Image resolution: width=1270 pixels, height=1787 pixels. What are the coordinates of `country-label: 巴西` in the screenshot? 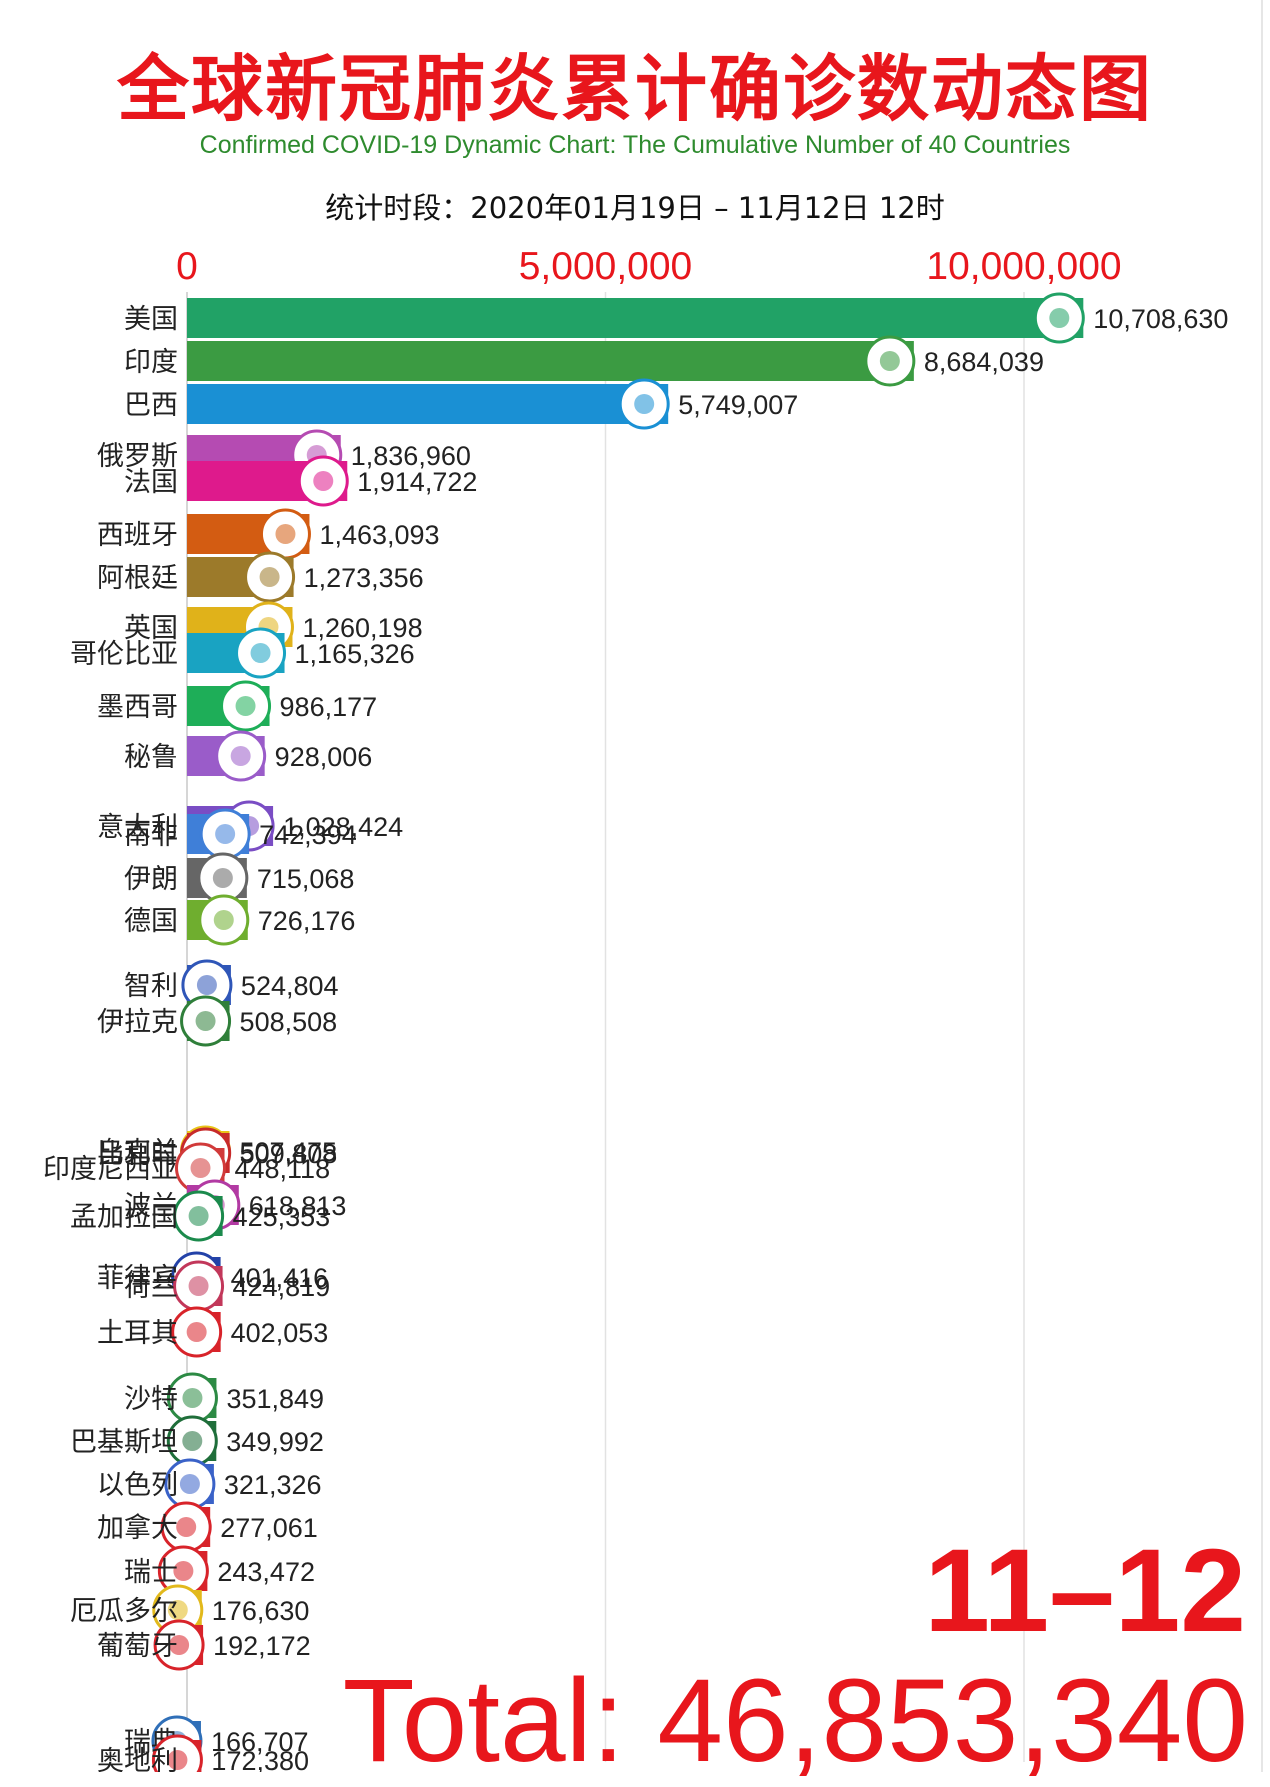 It's located at (151, 405).